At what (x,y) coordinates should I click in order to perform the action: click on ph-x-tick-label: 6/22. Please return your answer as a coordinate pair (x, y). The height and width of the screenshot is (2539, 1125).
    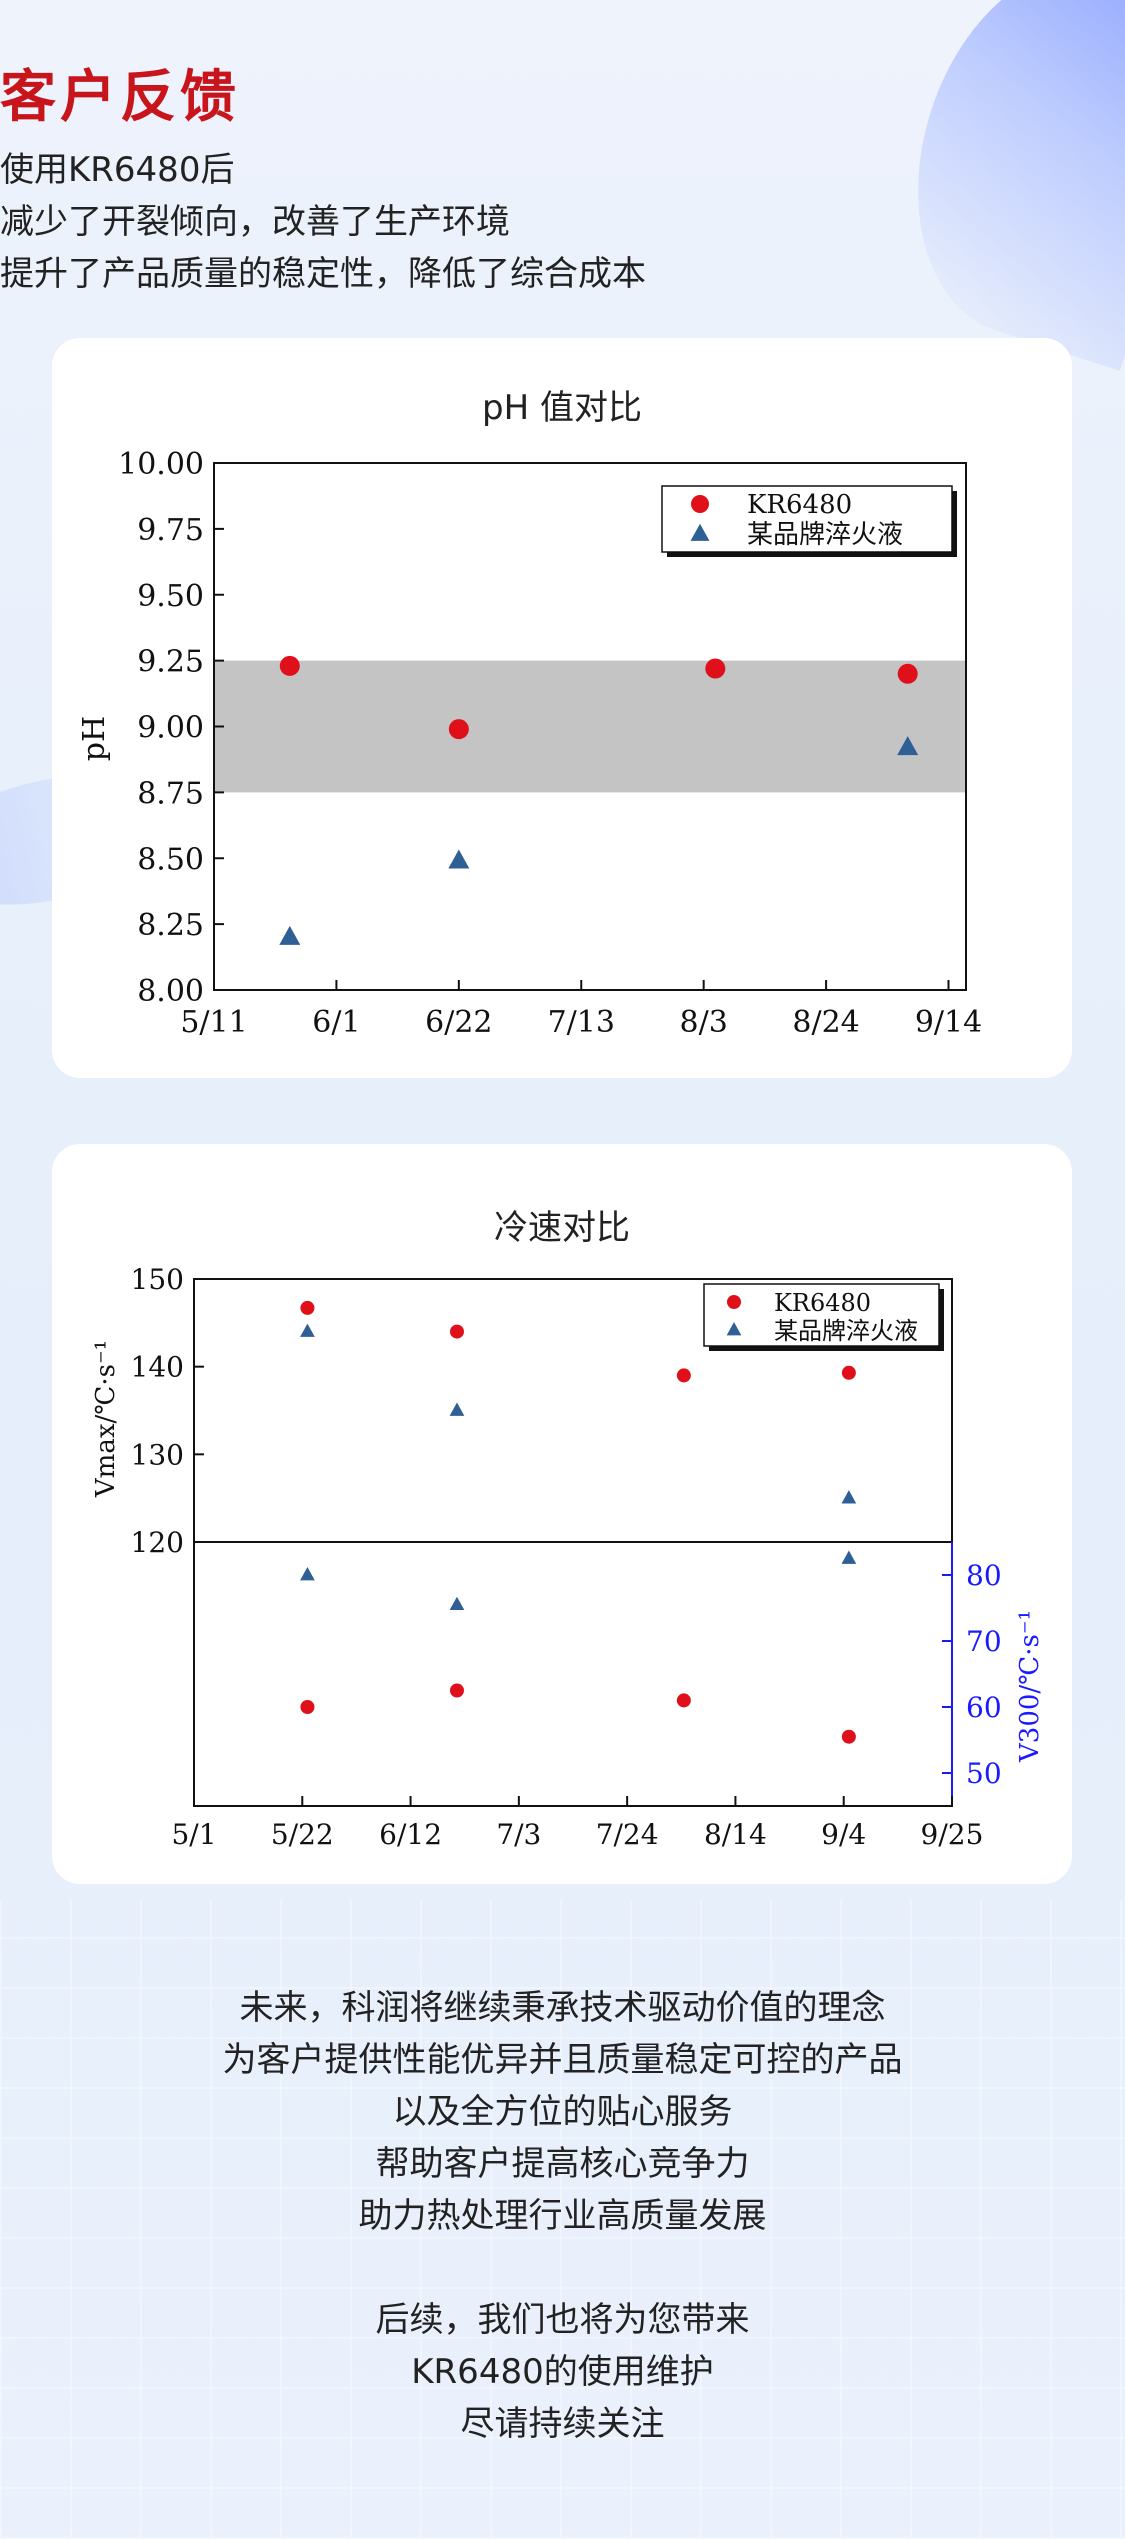
    Looking at the image, I should click on (458, 1022).